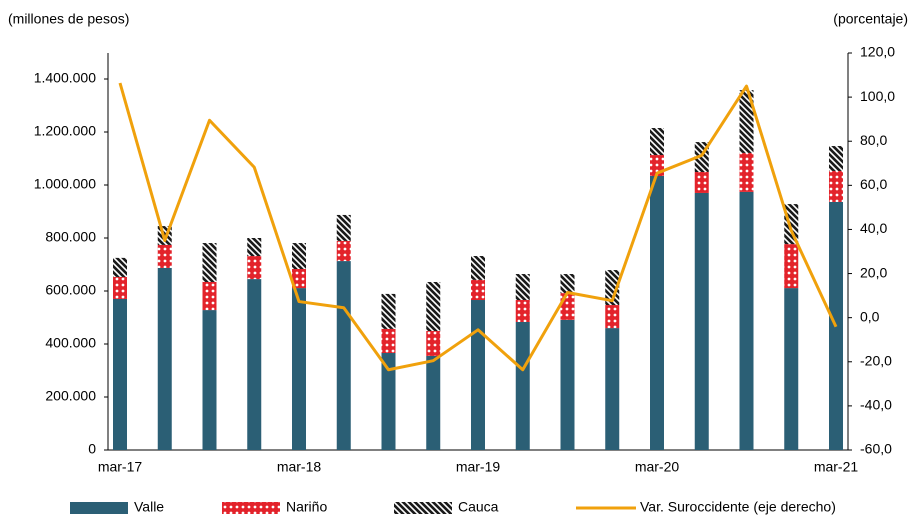 The height and width of the screenshot is (517, 916). What do you see at coordinates (70, 290) in the screenshot?
I see `y-tick-label: 600.000` at bounding box center [70, 290].